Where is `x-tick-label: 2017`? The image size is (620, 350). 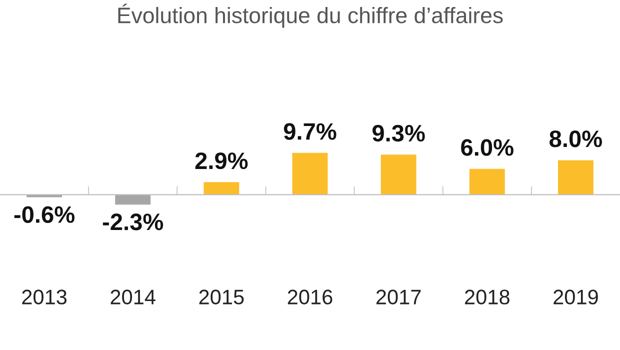
x-tick-label: 2017 is located at coordinates (398, 297).